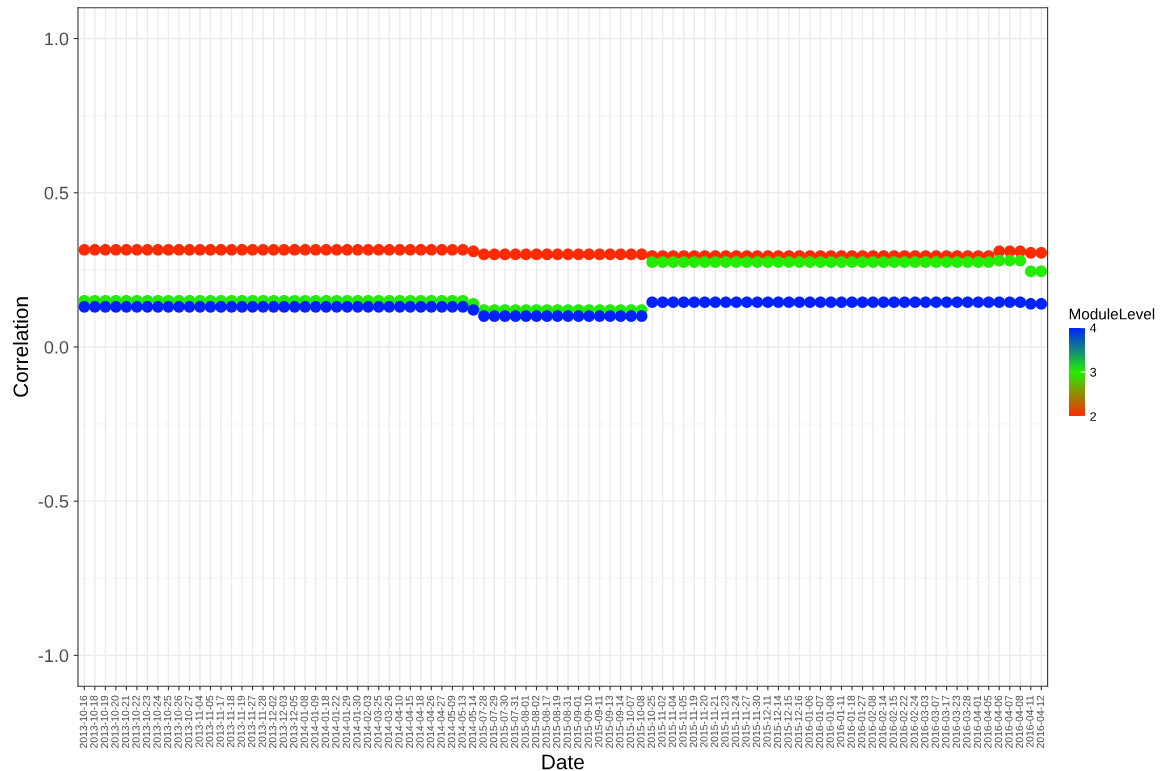  I want to click on x-tick-label: 2015-11-27, so click(746, 721).